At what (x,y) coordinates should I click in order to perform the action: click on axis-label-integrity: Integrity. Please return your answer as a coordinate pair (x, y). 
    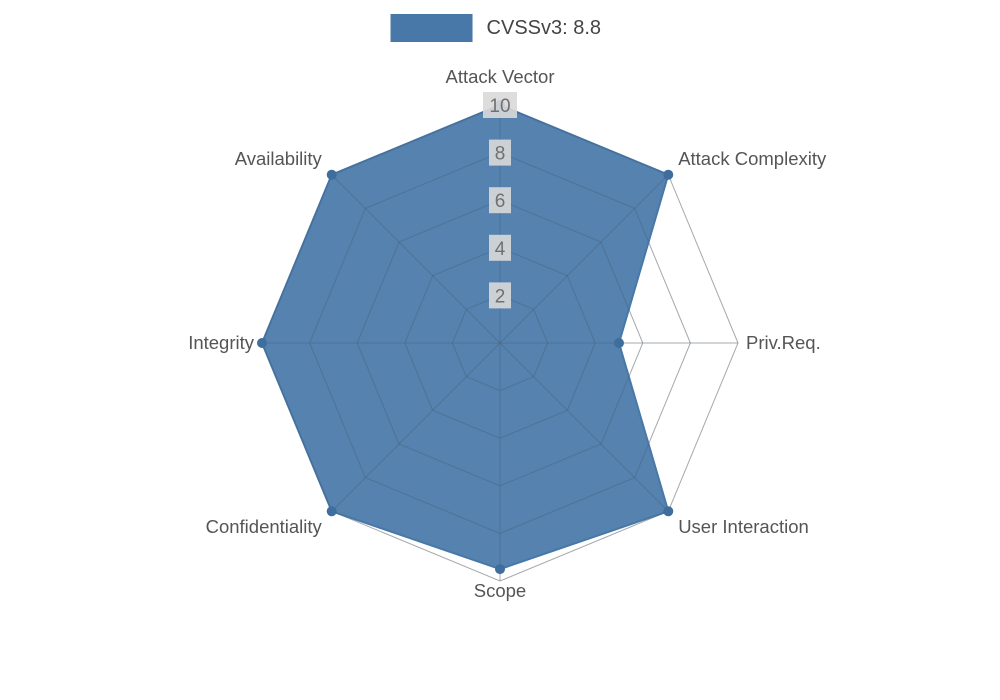
    Looking at the image, I should click on (221, 342).